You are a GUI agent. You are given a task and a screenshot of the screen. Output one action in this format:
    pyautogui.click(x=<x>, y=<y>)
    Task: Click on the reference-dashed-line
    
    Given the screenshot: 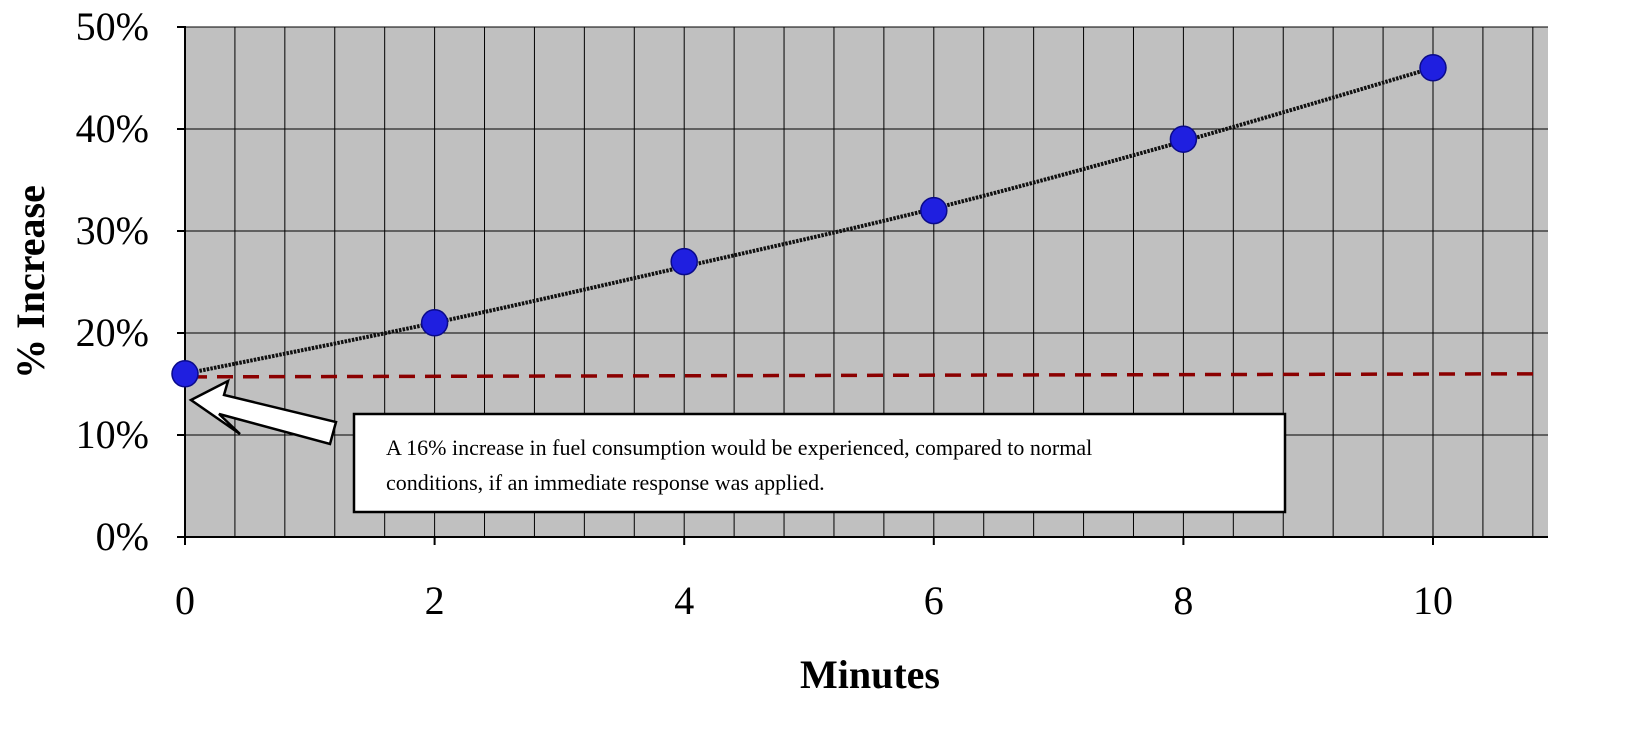 What is the action you would take?
    pyautogui.click(x=865, y=375)
    